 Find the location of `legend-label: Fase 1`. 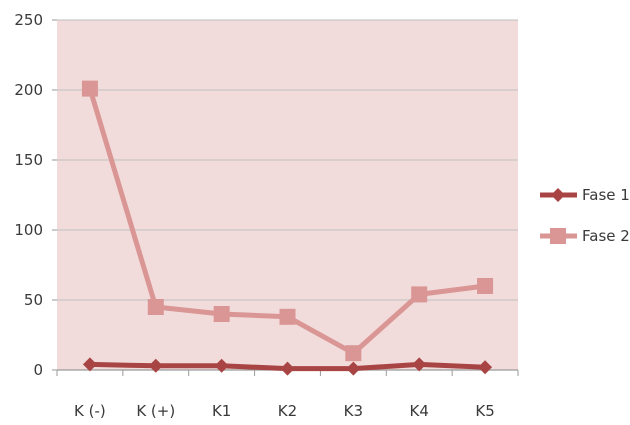

legend-label: Fase 1 is located at coordinates (606, 195).